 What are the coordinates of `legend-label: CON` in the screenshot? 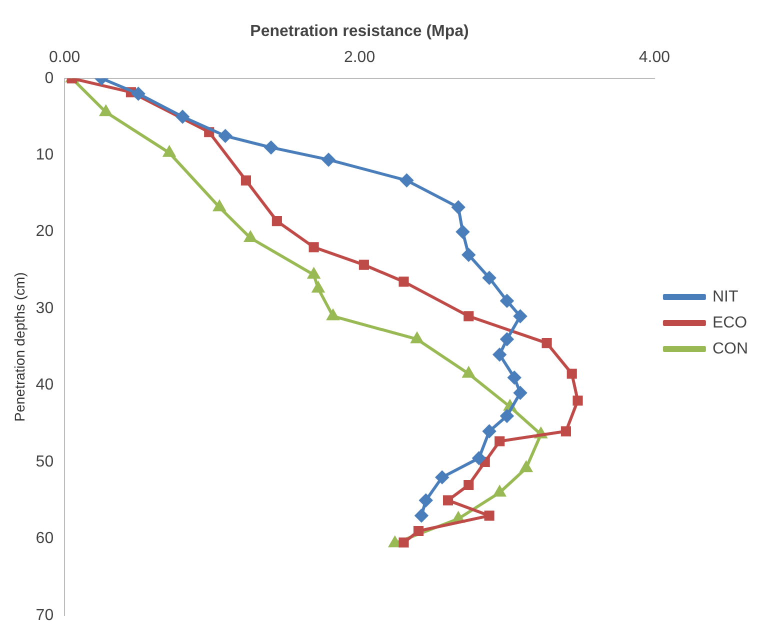 It's located at (730, 349).